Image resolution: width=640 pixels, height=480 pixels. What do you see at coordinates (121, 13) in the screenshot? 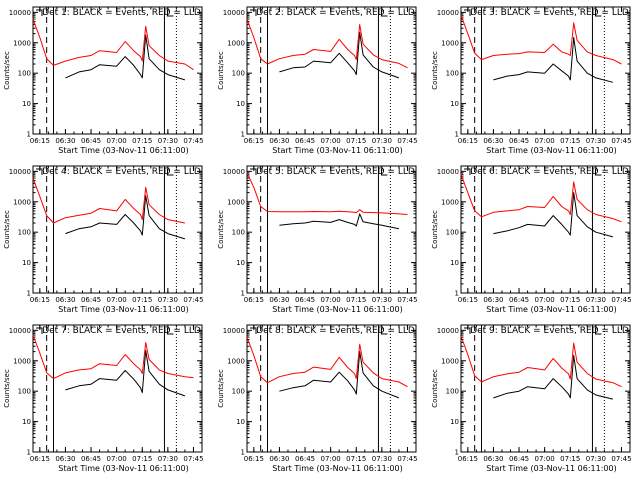
I see `panel-title: Det 1: BLACK = Events, RED = LLD` at bounding box center [121, 13].